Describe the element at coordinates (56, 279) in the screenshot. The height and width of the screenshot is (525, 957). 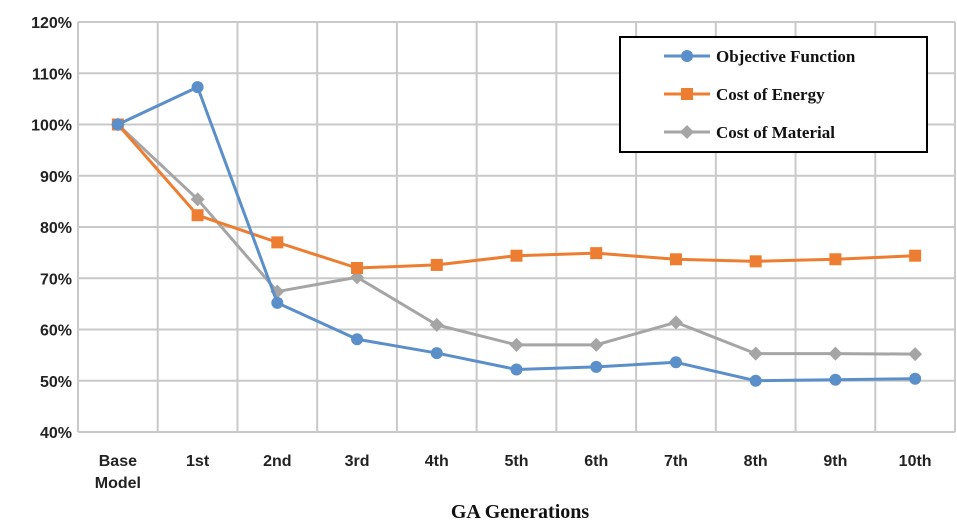
I see `y-tick-label: 70%` at that location.